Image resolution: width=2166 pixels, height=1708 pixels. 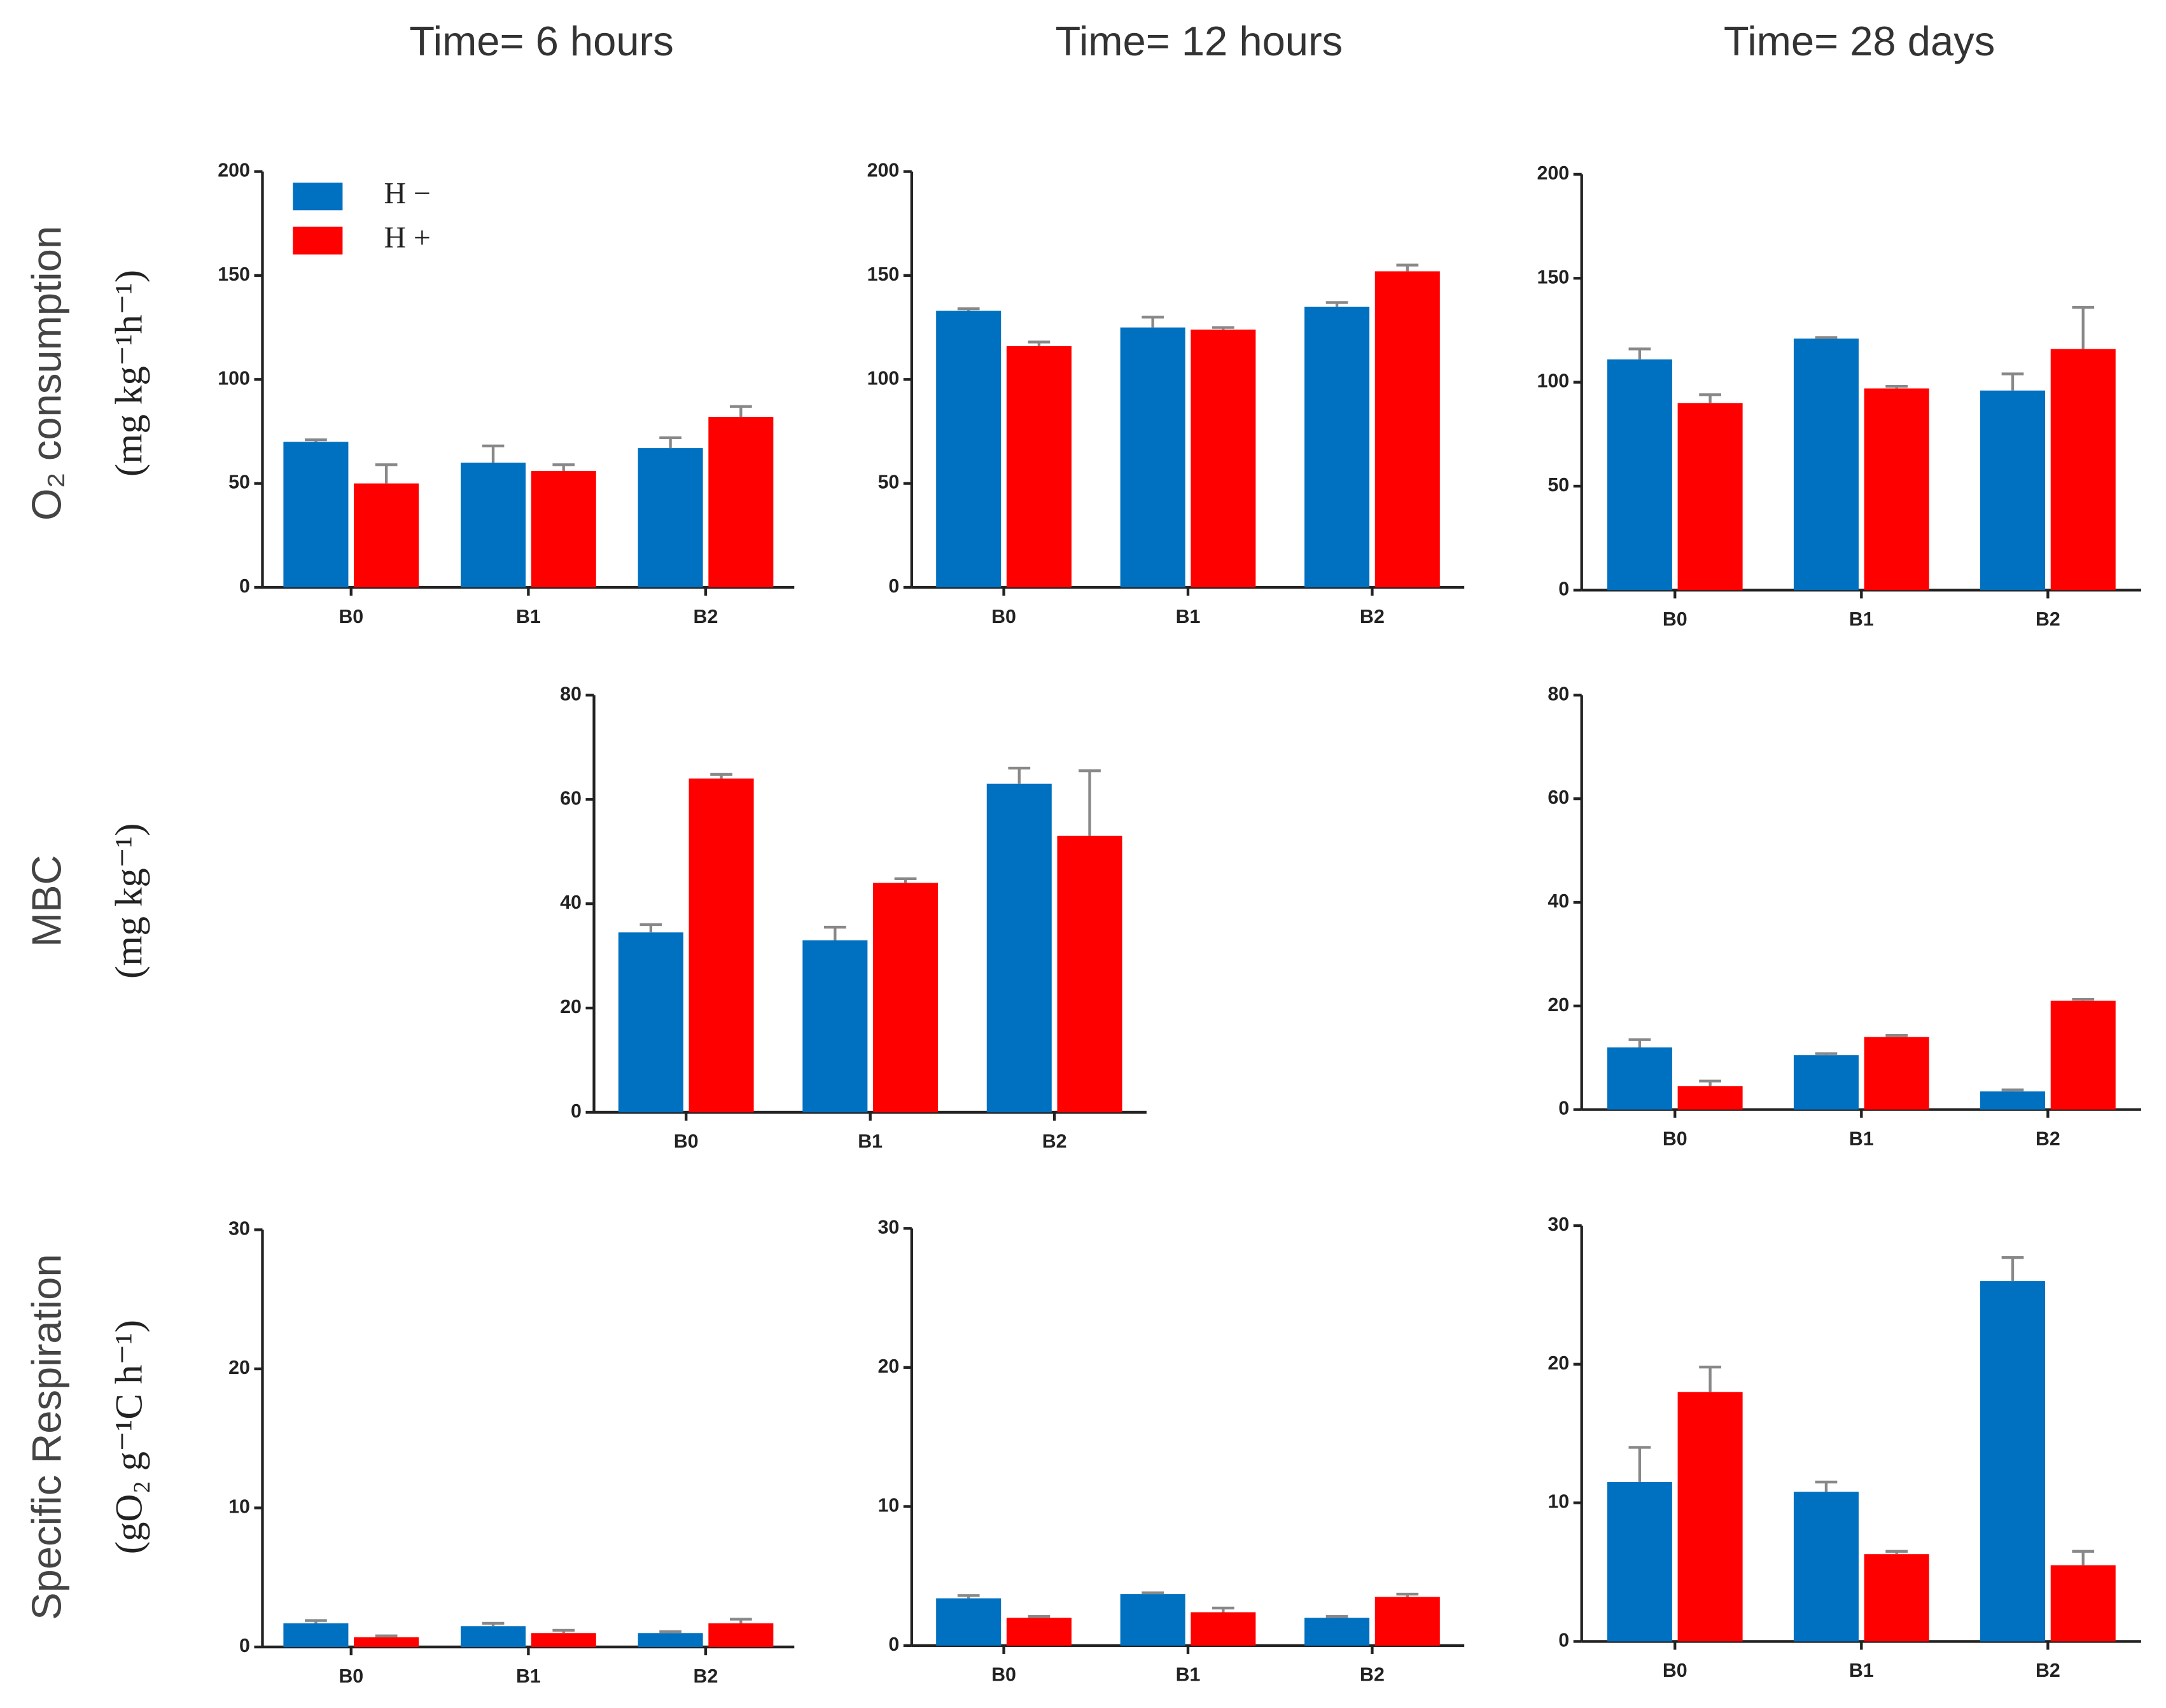 I want to click on row-title: Specific Respiration, so click(x=46, y=1437).